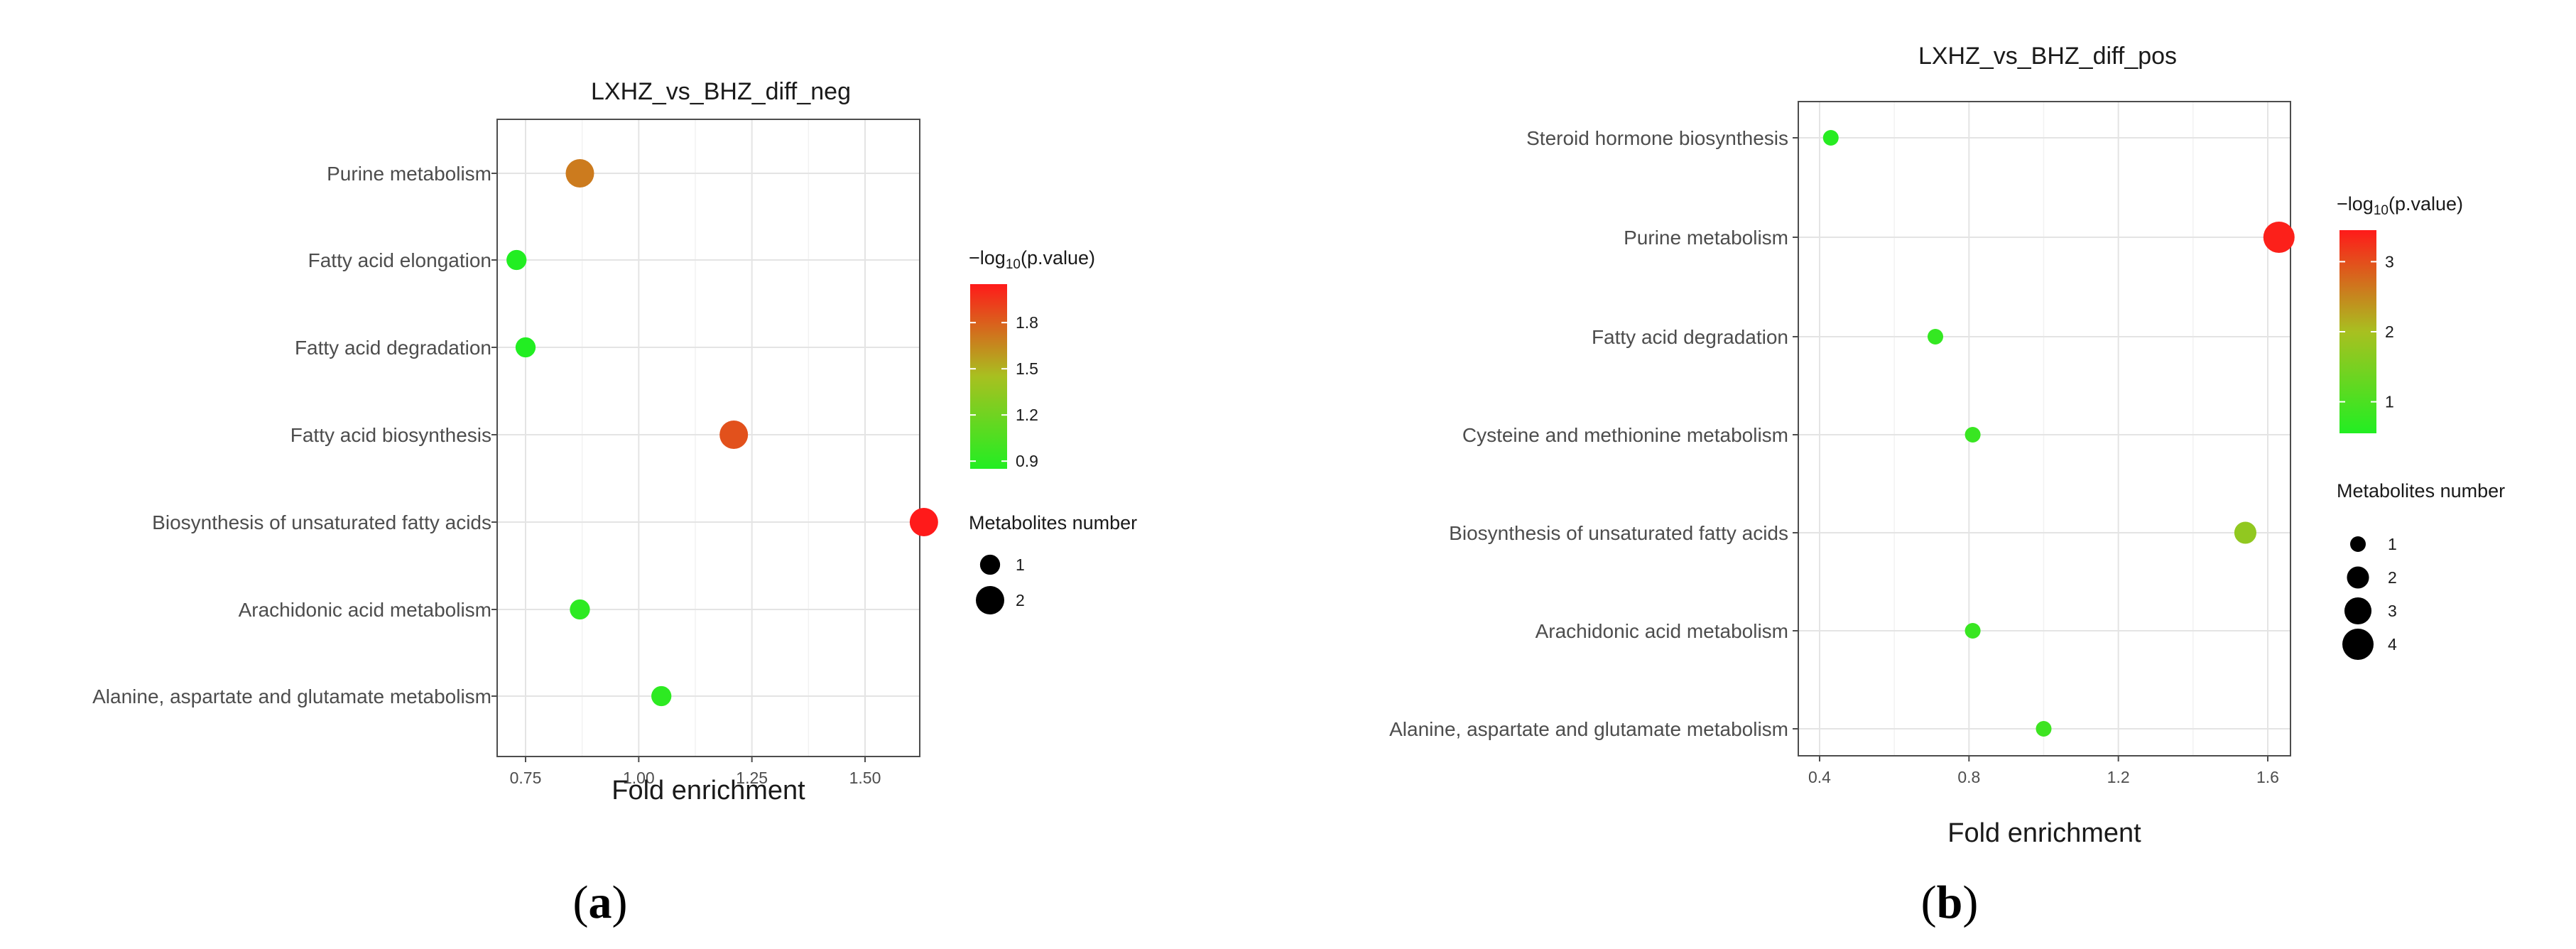 The width and height of the screenshot is (2576, 949). I want to click on x-tick-label: 1.6, so click(2267, 777).